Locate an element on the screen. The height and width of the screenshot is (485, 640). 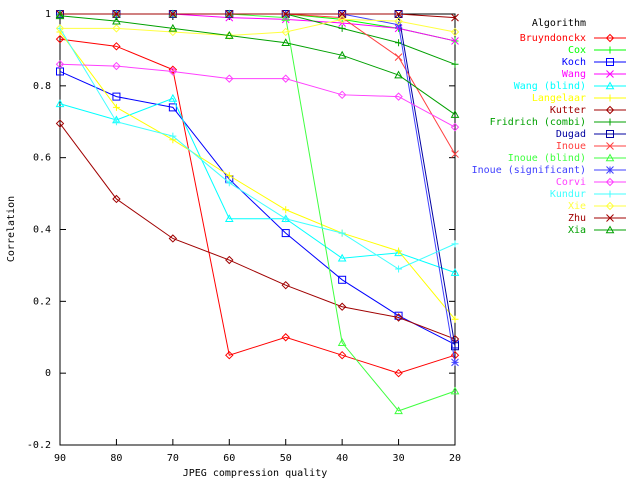
x-tick-label: 80 is located at coordinates (116, 458).